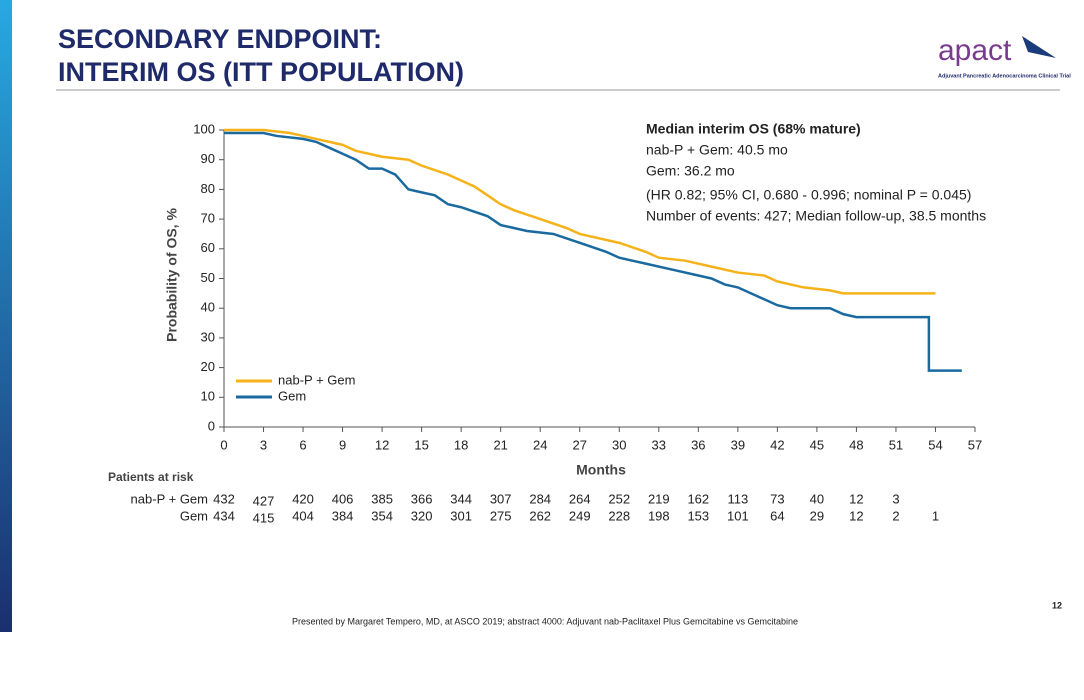 This screenshot has width=1084, height=700. I want to click on y-tick-label: 90, so click(208, 158).